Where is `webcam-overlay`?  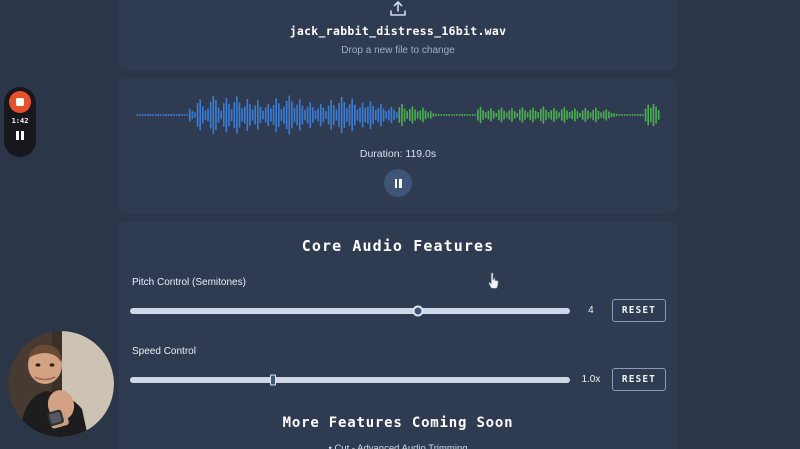
webcam-overlay is located at coordinates (61, 384).